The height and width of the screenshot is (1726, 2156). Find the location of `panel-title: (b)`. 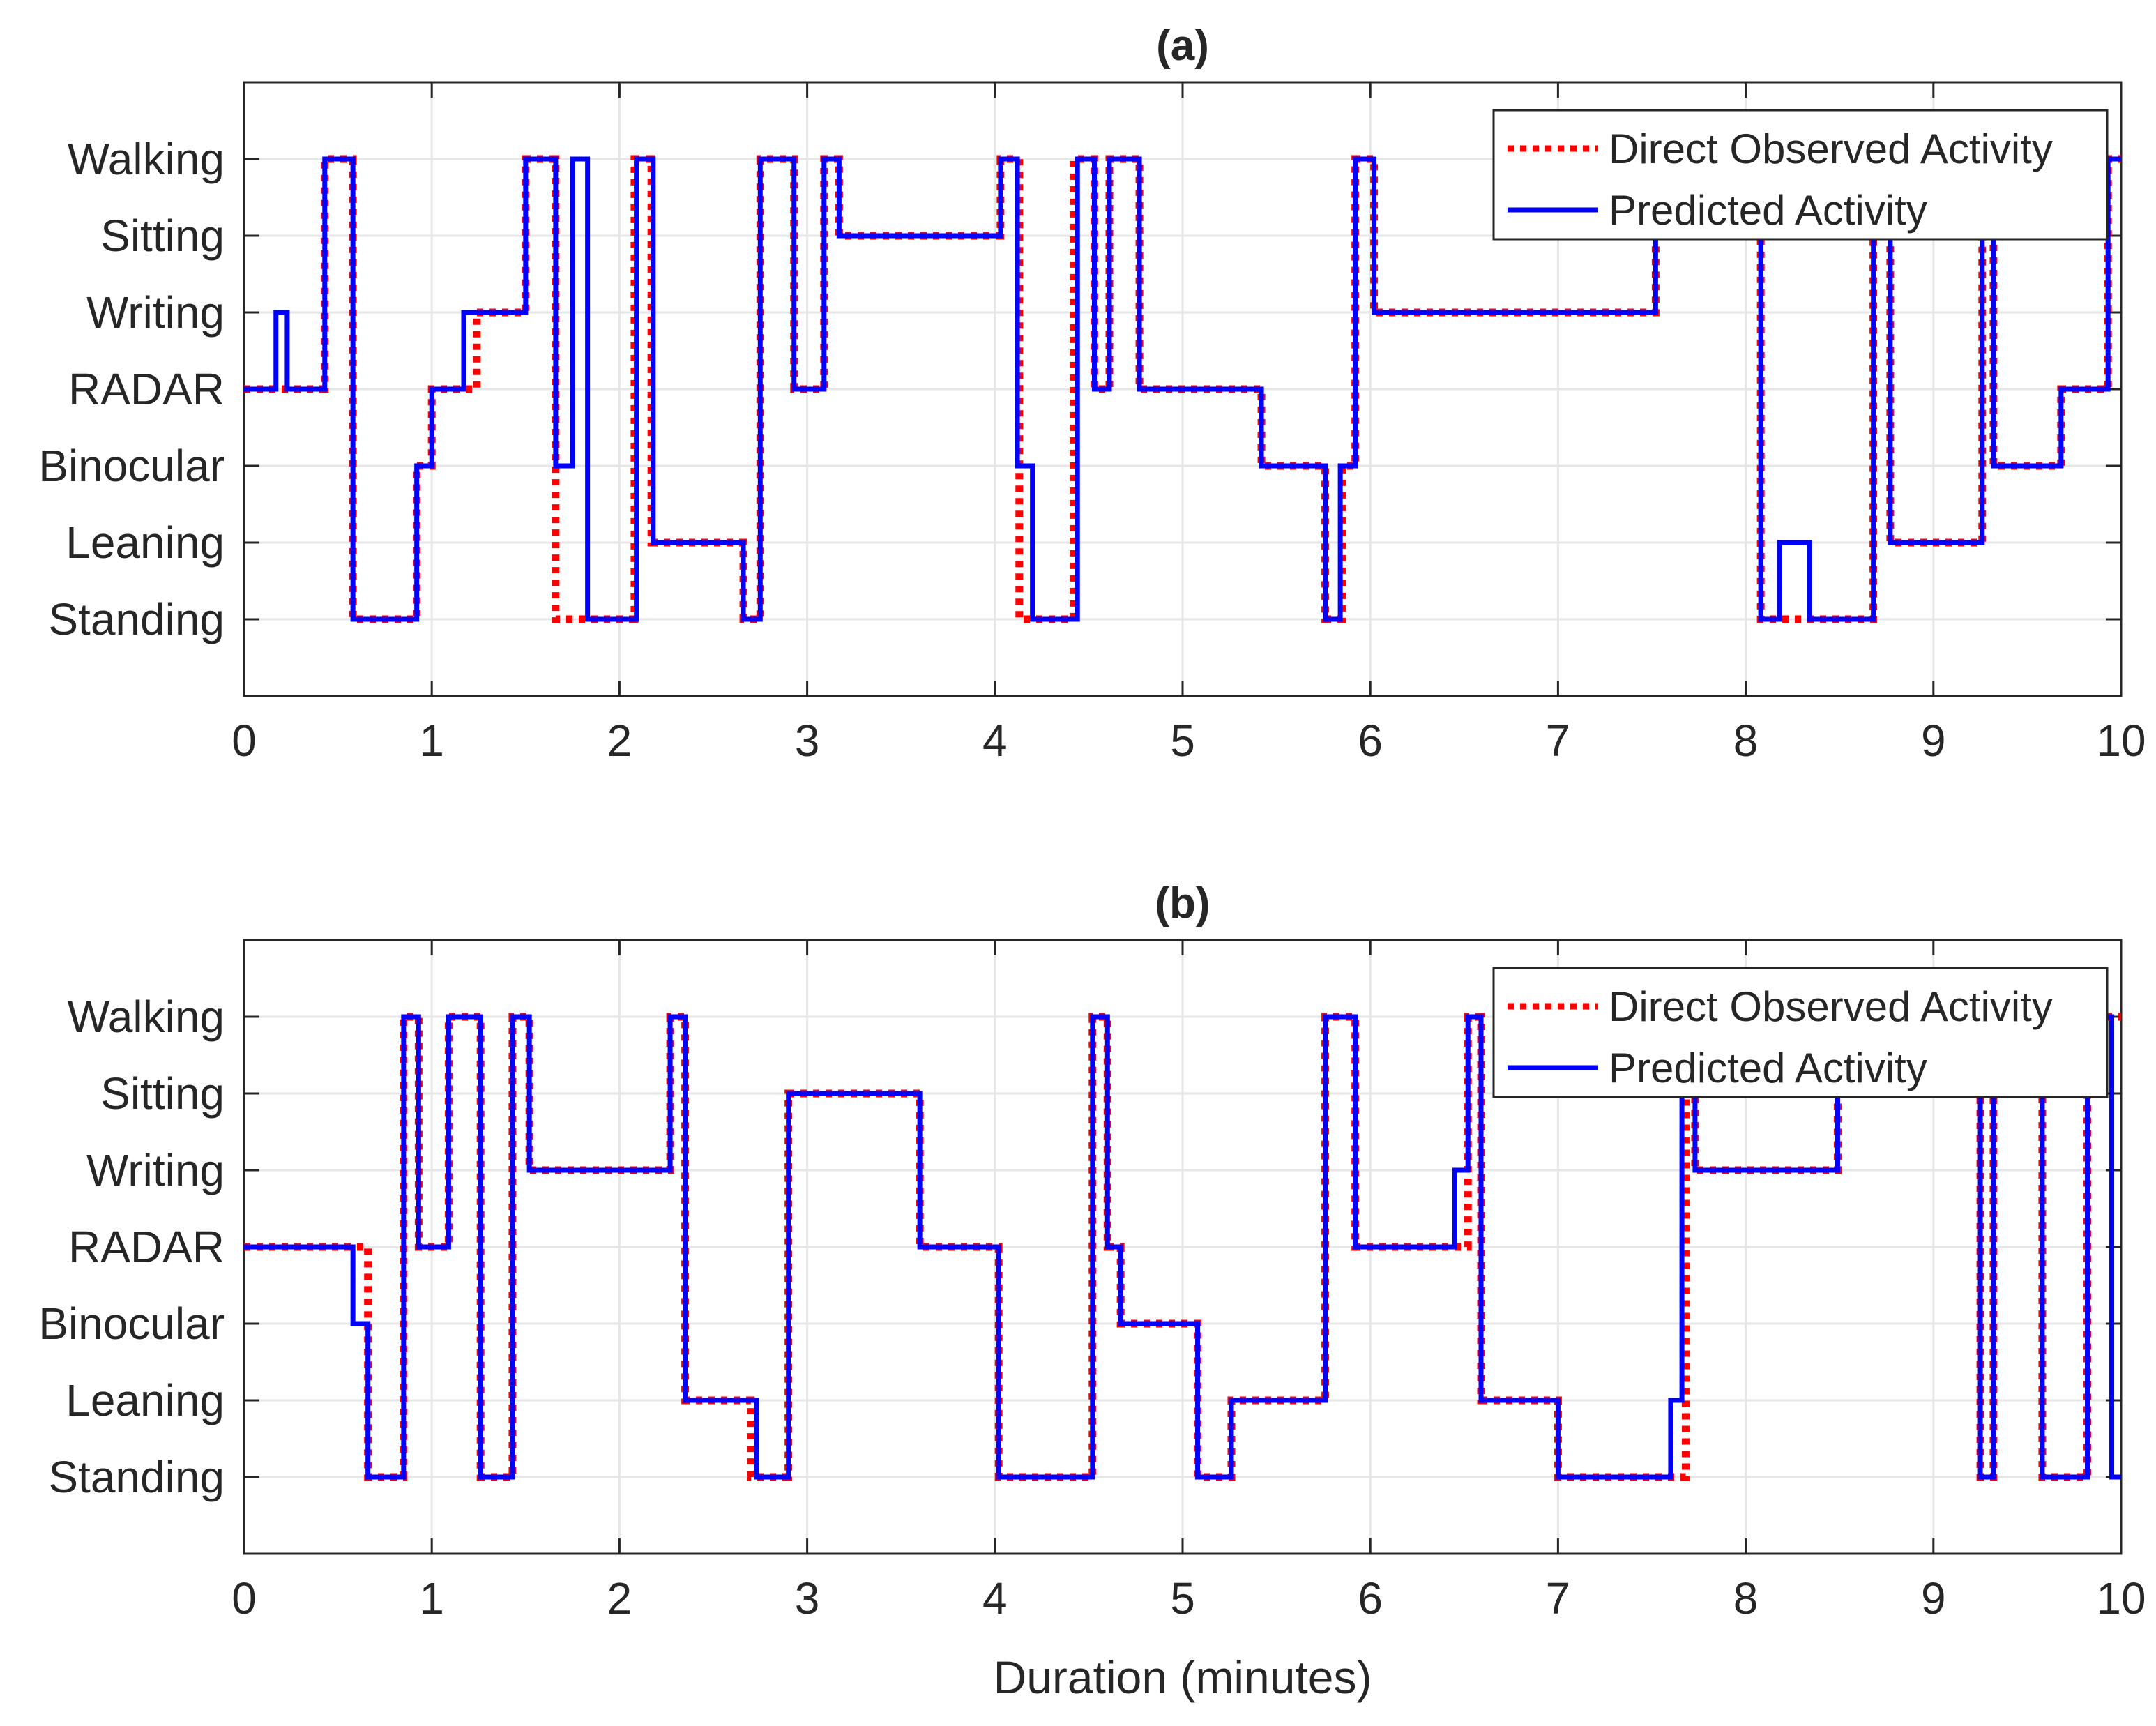

panel-title: (b) is located at coordinates (1182, 904).